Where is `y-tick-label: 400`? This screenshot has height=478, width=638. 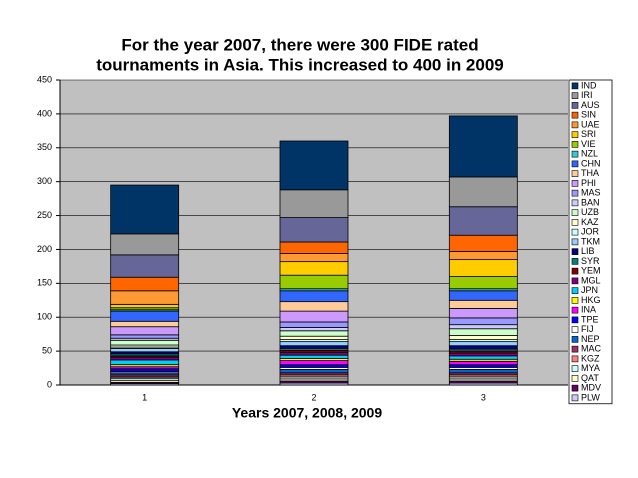
y-tick-label: 400 is located at coordinates (44, 113).